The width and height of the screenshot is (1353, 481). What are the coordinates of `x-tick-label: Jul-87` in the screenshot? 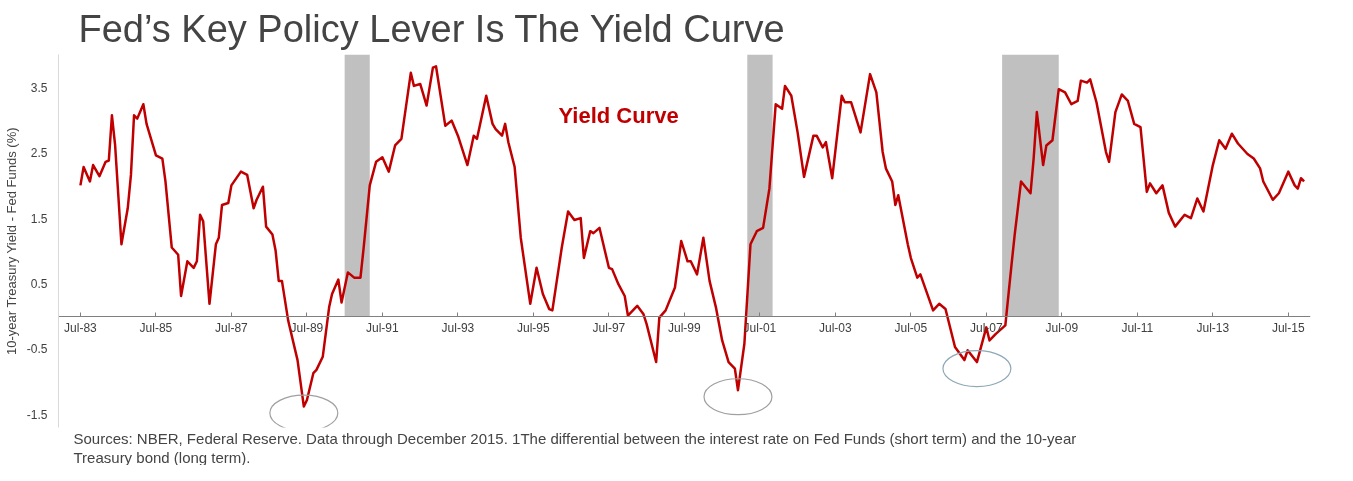 It's located at (232, 328).